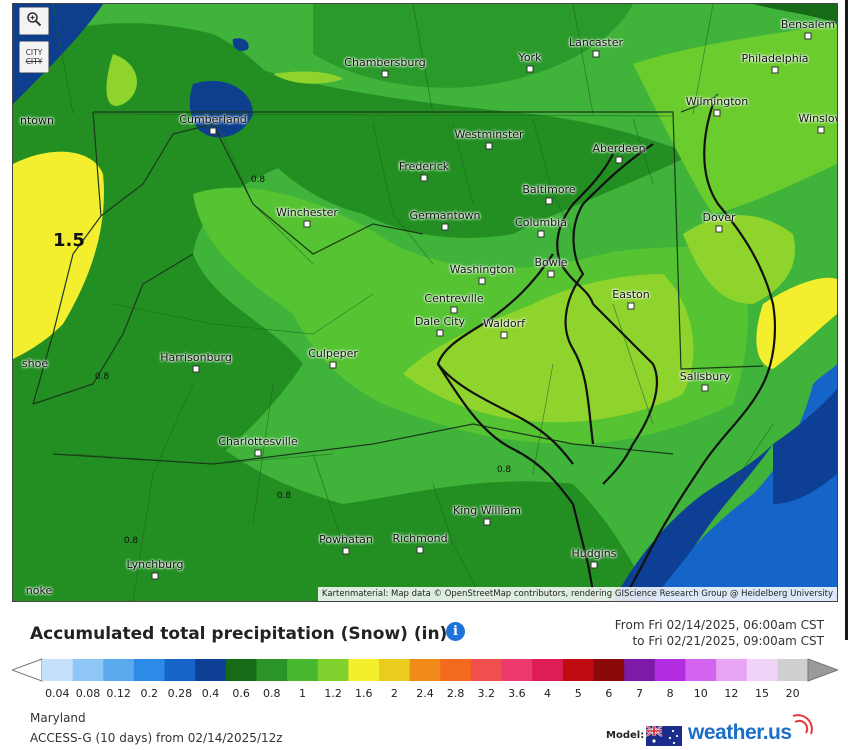 This screenshot has width=851, height=750. Describe the element at coordinates (594, 553) in the screenshot. I see `city-label: Hudgins` at that location.